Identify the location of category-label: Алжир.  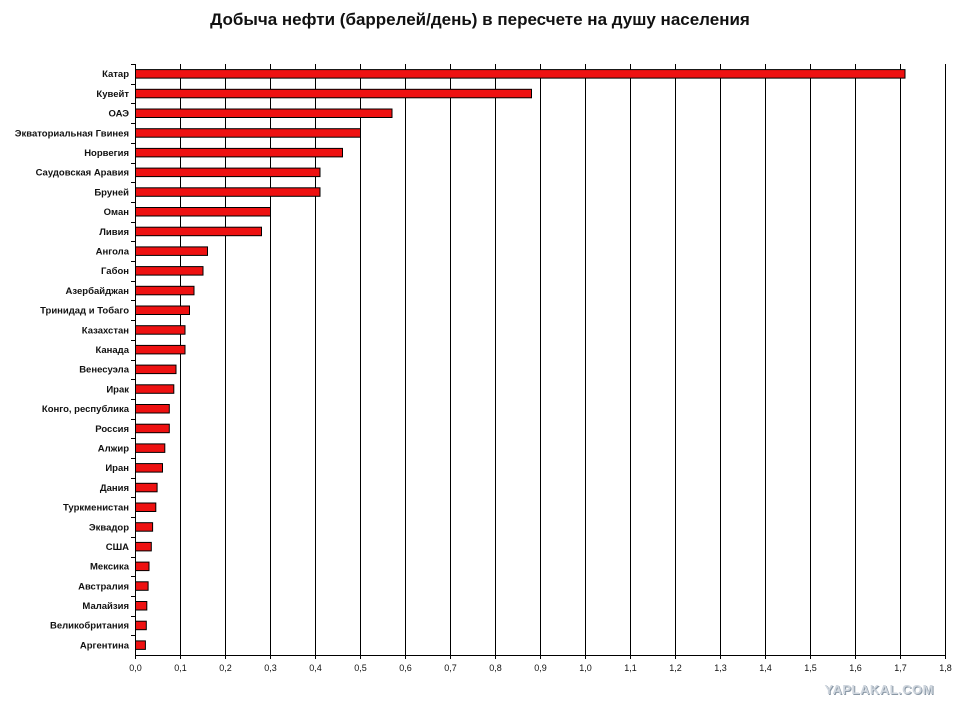
(113, 448).